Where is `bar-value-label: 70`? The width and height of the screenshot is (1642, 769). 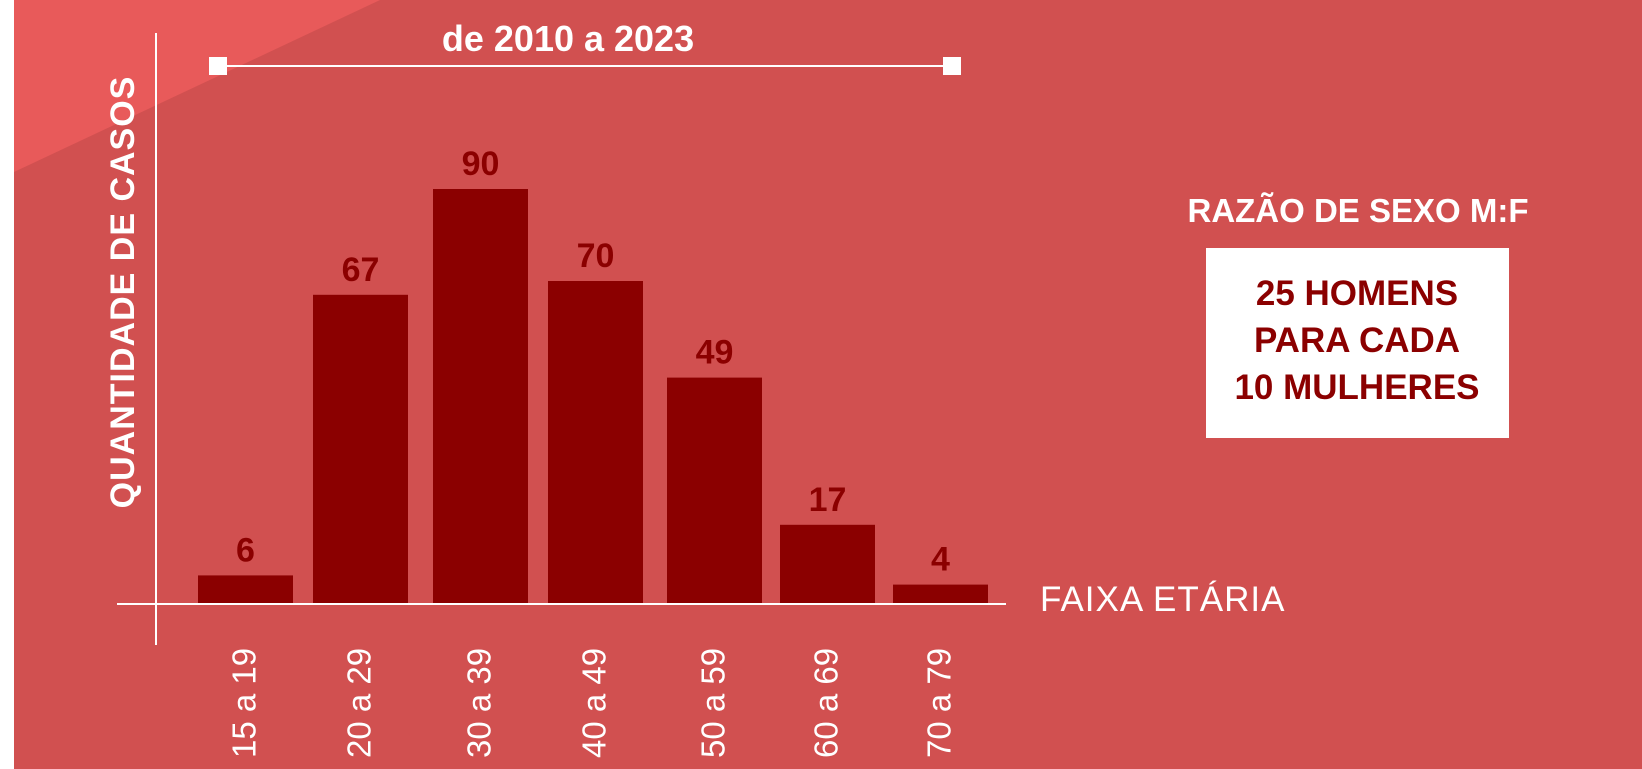
bar-value-label: 70 is located at coordinates (596, 256).